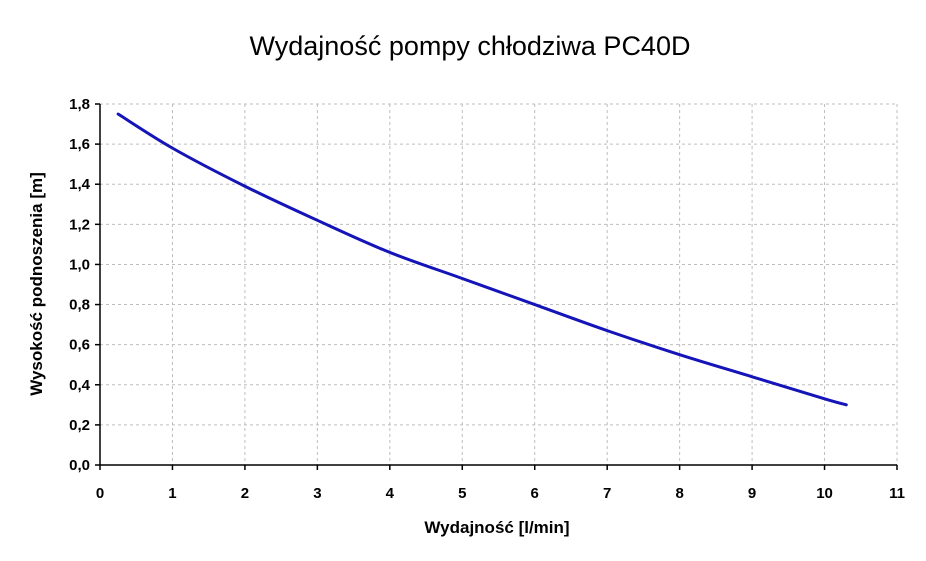 The image size is (926, 561). I want to click on chart-title: Wydajność pompy chłodziwa PC40D, so click(470, 46).